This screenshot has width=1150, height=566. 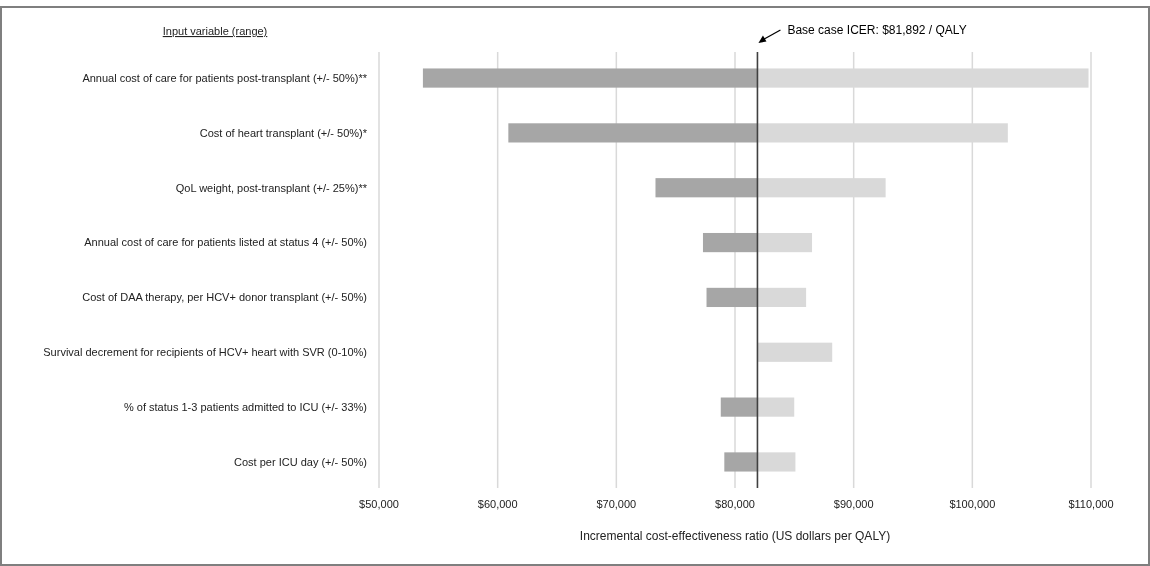 I want to click on x-tick-label: $100,000, so click(x=972, y=504).